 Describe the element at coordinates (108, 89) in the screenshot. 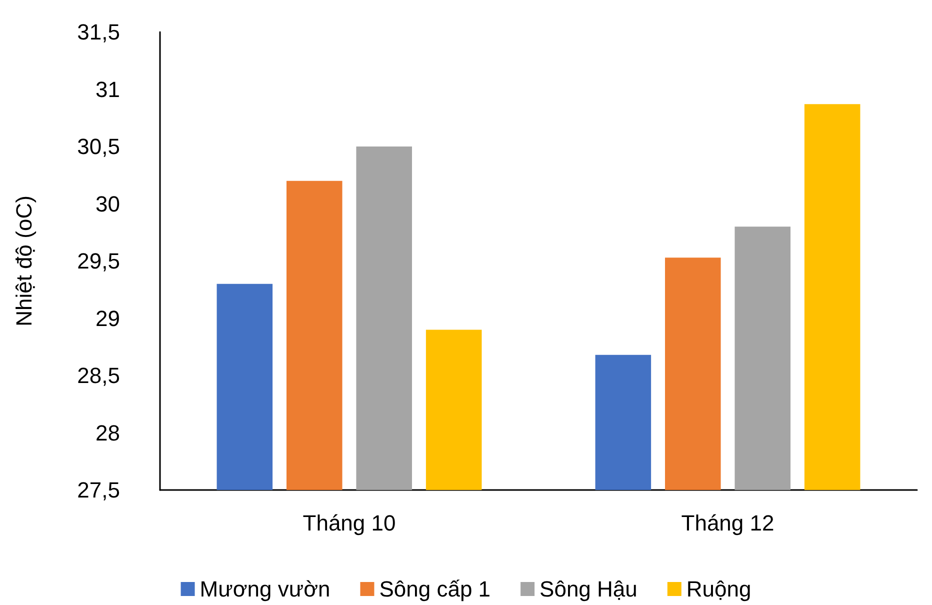

I see `y-tick-label: 31` at that location.